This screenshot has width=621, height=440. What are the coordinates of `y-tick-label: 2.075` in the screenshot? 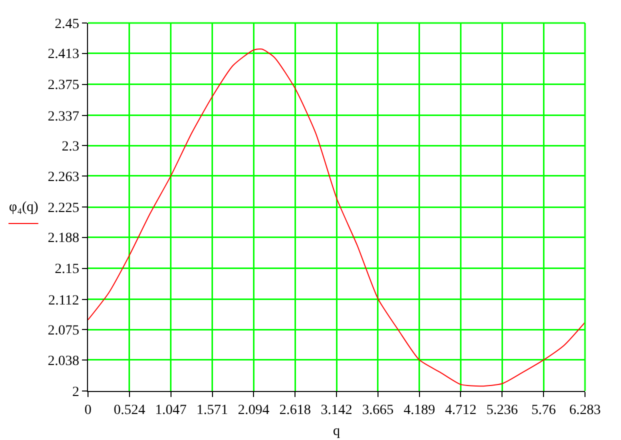 It's located at (64, 331).